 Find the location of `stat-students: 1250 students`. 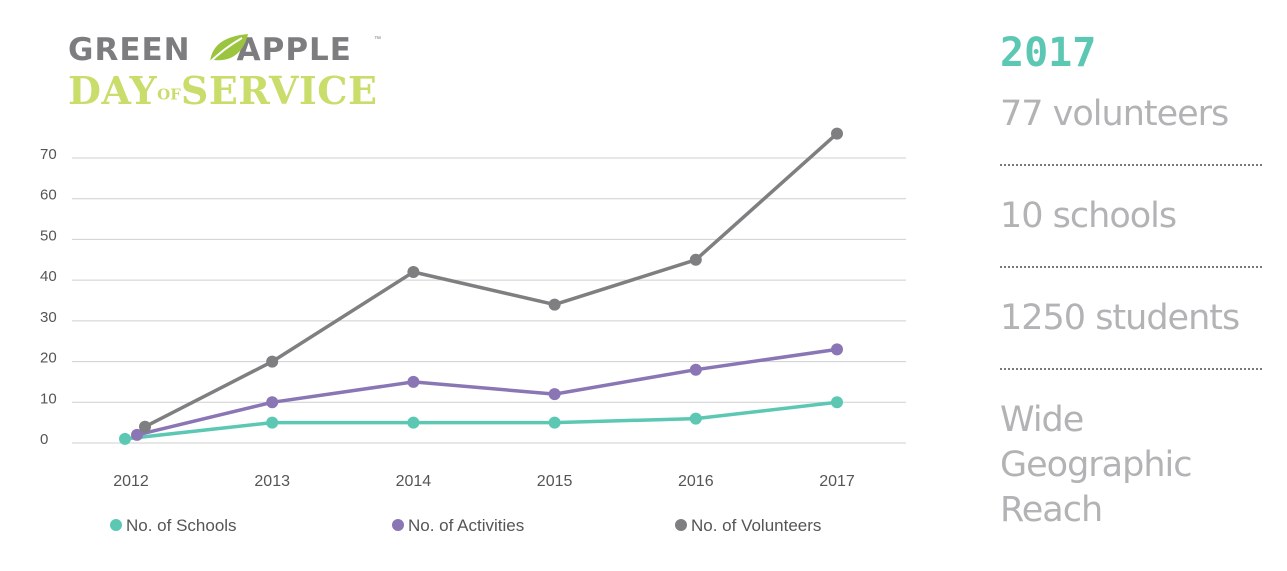

stat-students: 1250 students is located at coordinates (1120, 318).